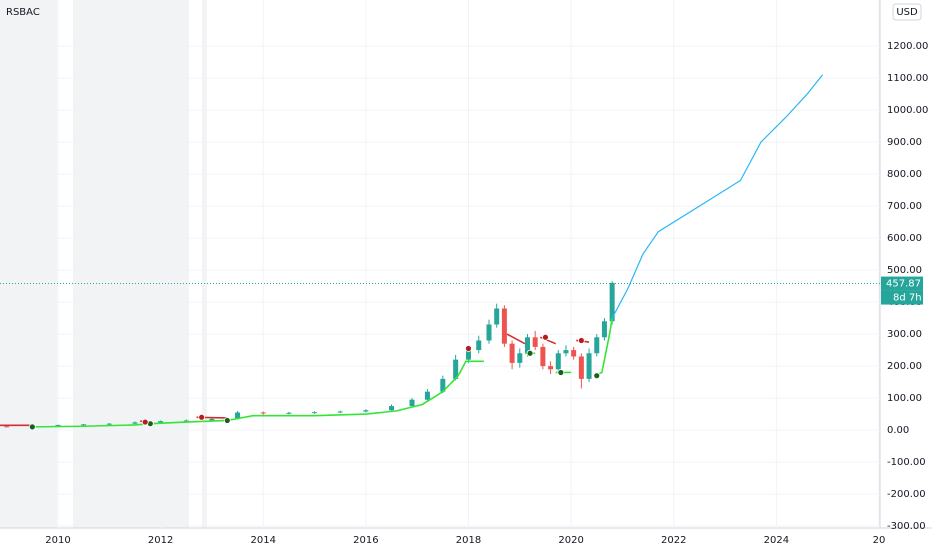 The height and width of the screenshot is (550, 932). I want to click on countdown-badge, so click(902, 297).